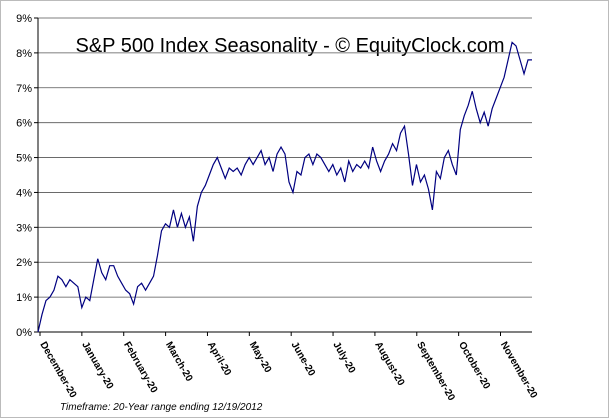  I want to click on y-tick-label: 9%, so click(24, 19).